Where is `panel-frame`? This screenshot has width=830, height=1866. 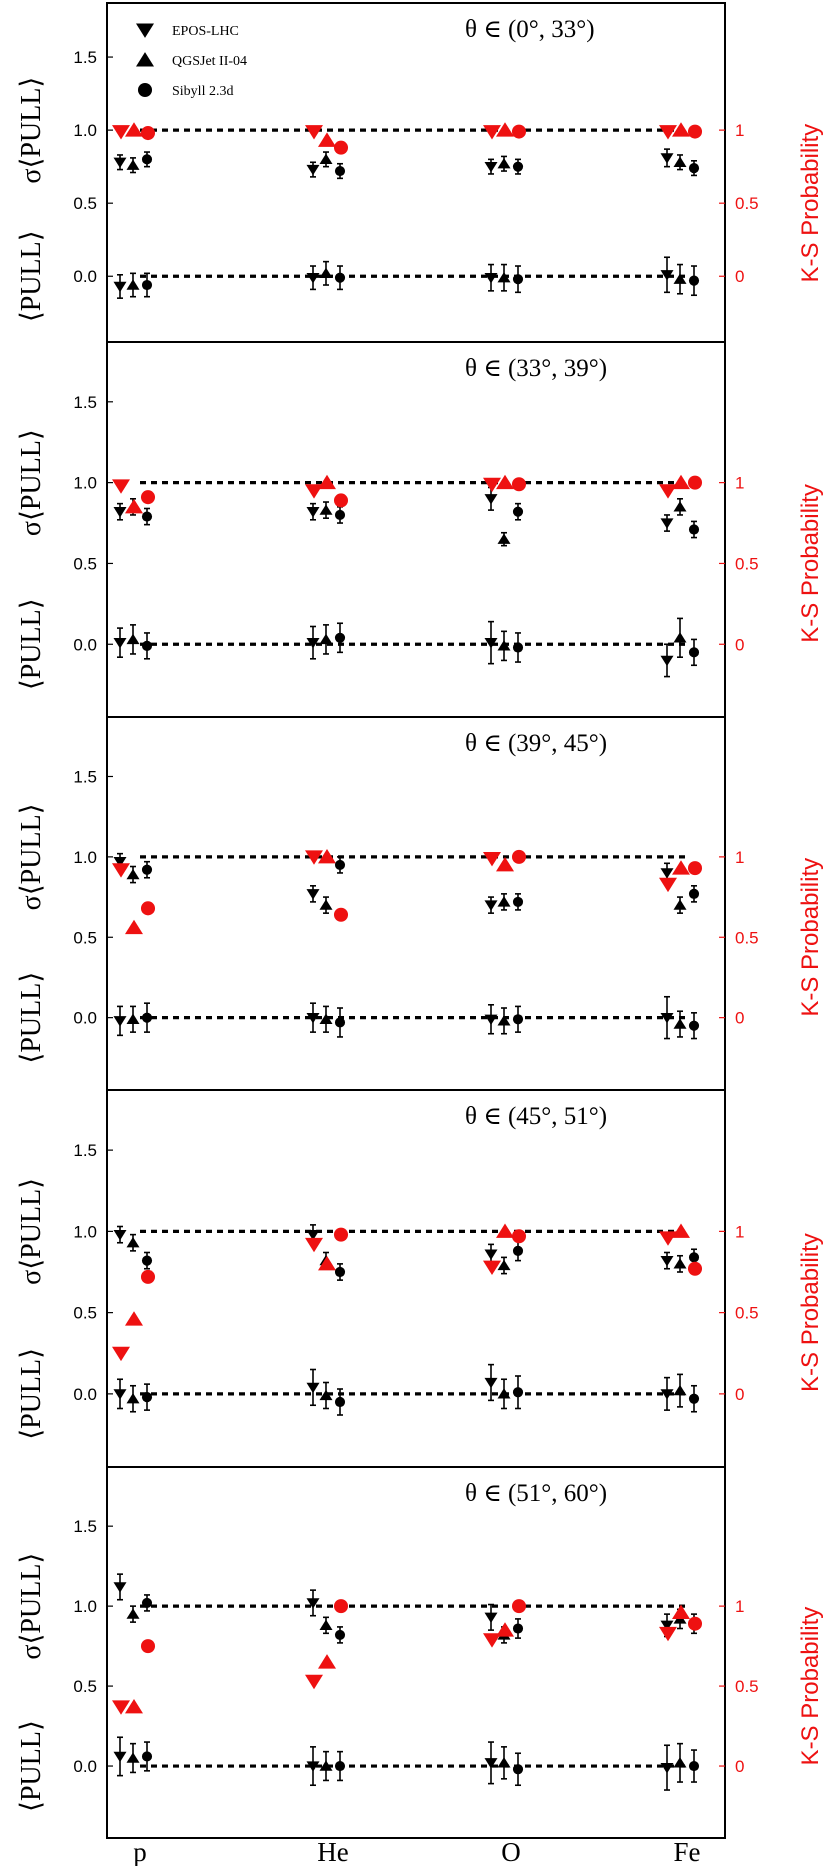 panel-frame is located at coordinates (416, 1652).